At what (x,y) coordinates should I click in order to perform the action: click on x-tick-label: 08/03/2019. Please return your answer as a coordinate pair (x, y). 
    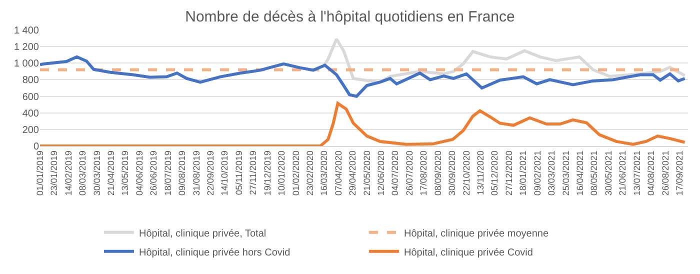
    Looking at the image, I should click on (83, 173).